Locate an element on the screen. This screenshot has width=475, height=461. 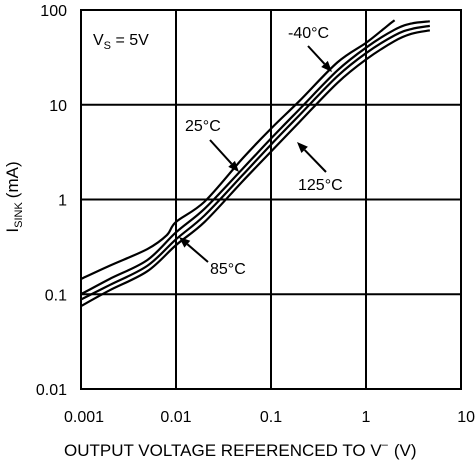
x-axis-title-main: OUTPUT VOLTAGE REFERENCED TO V is located at coordinates (223, 450).